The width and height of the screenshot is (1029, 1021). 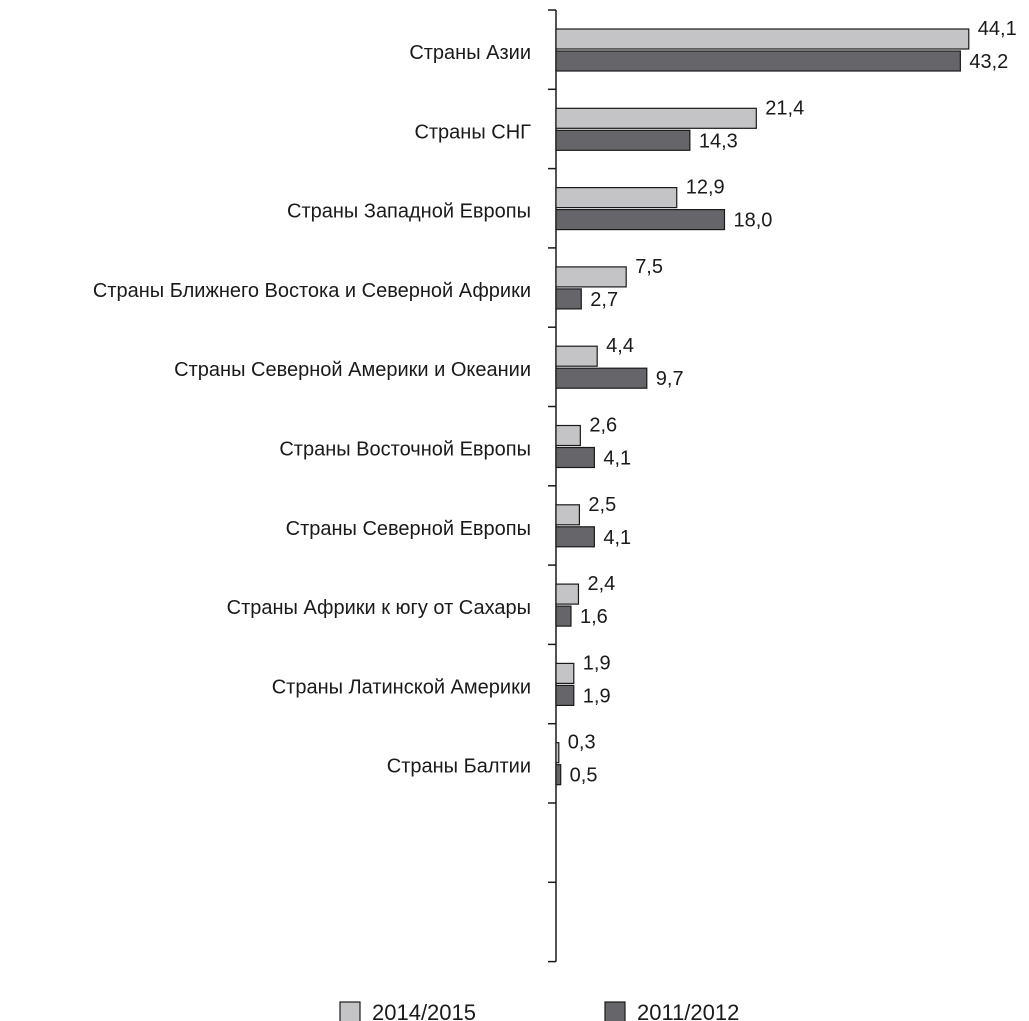 What do you see at coordinates (424, 1010) in the screenshot?
I see `legend-label: 2014/2015` at bounding box center [424, 1010].